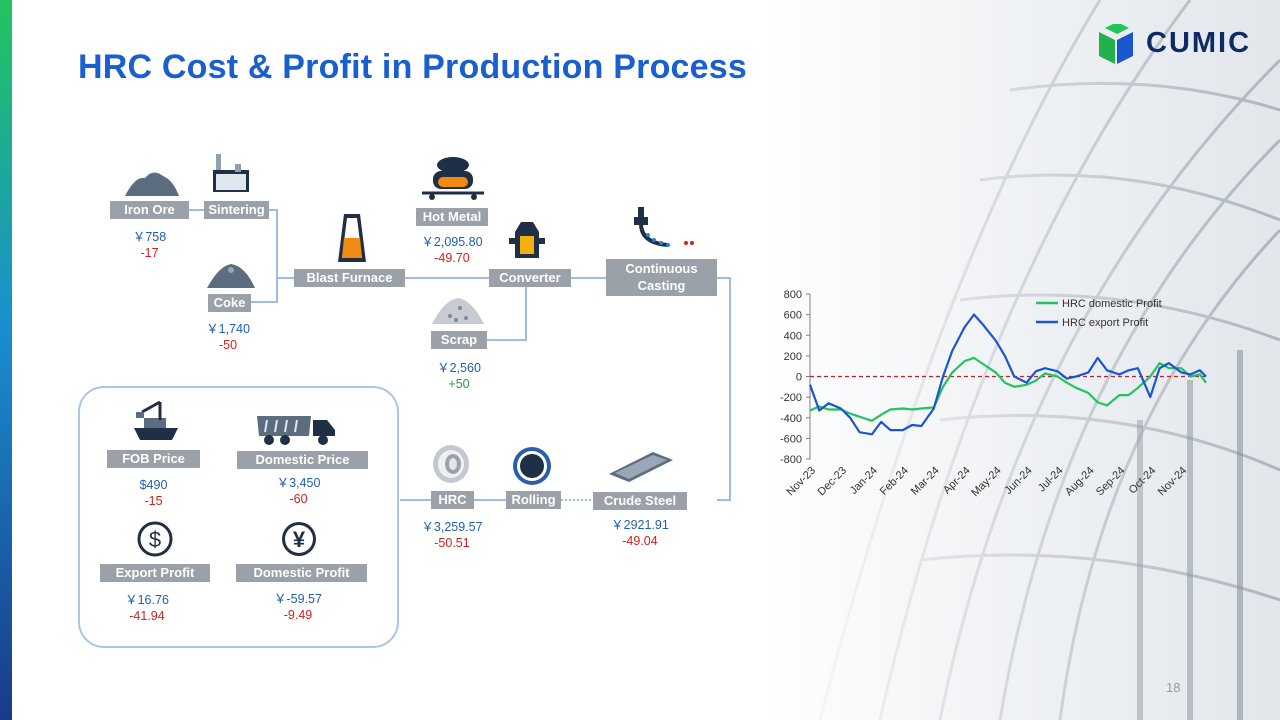  Describe the element at coordinates (1105, 323) in the screenshot. I see `legend-label: HRC export Profit` at that location.